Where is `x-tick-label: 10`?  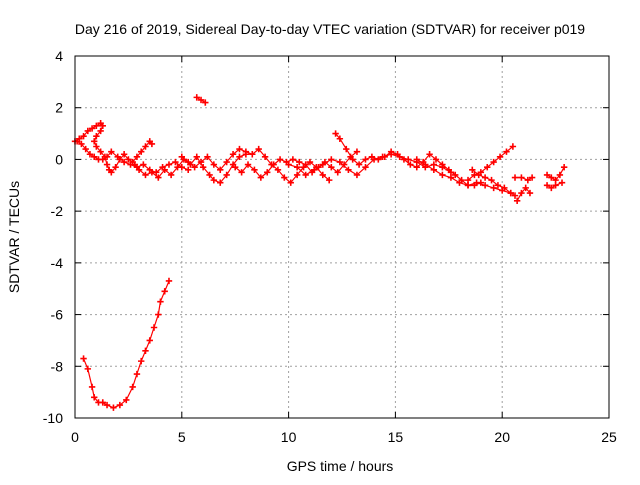 x-tick-label: 10 is located at coordinates (289, 437).